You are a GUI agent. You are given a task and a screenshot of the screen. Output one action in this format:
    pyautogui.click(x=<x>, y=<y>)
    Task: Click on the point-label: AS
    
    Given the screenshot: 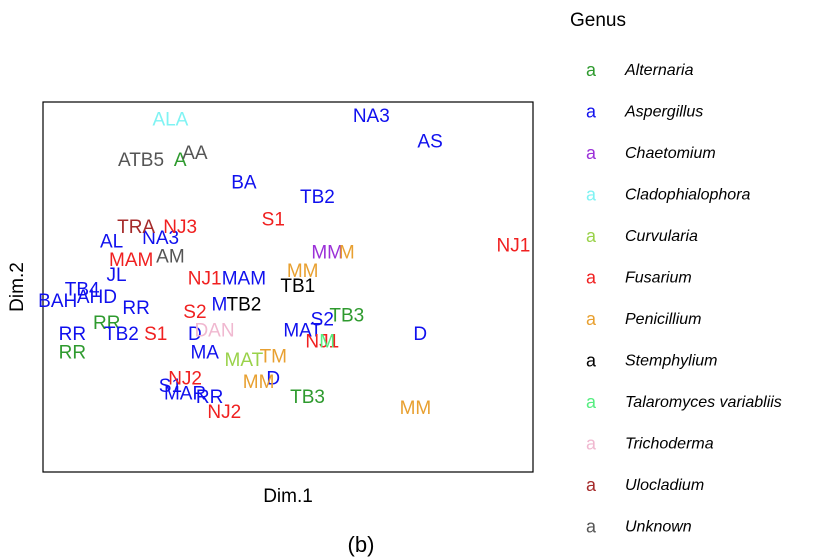 What is the action you would take?
    pyautogui.click(x=429, y=142)
    